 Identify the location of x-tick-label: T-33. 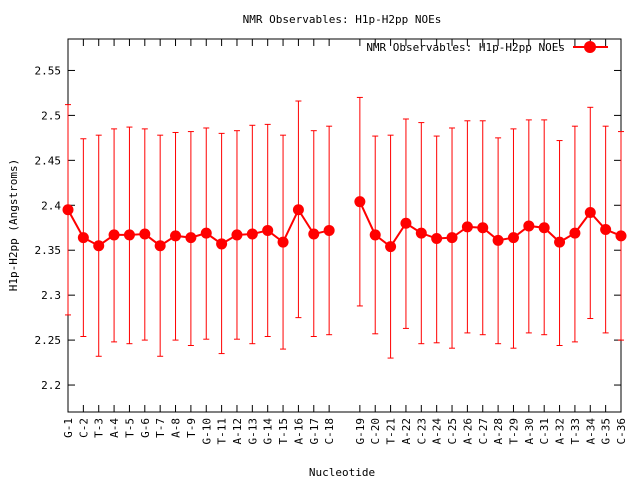
(575, 431).